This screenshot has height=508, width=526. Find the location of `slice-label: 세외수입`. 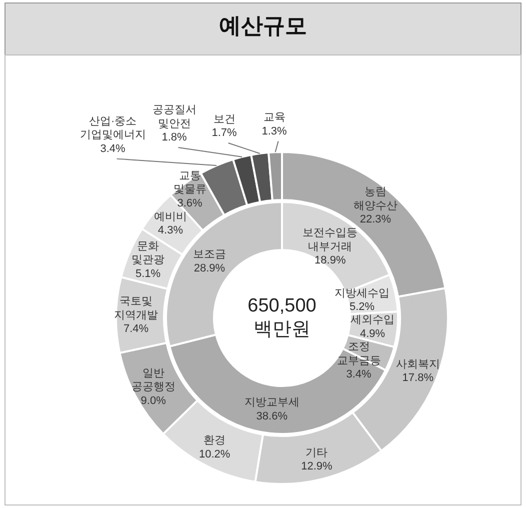

slice-label: 세외수입 is located at coordinates (372, 320).